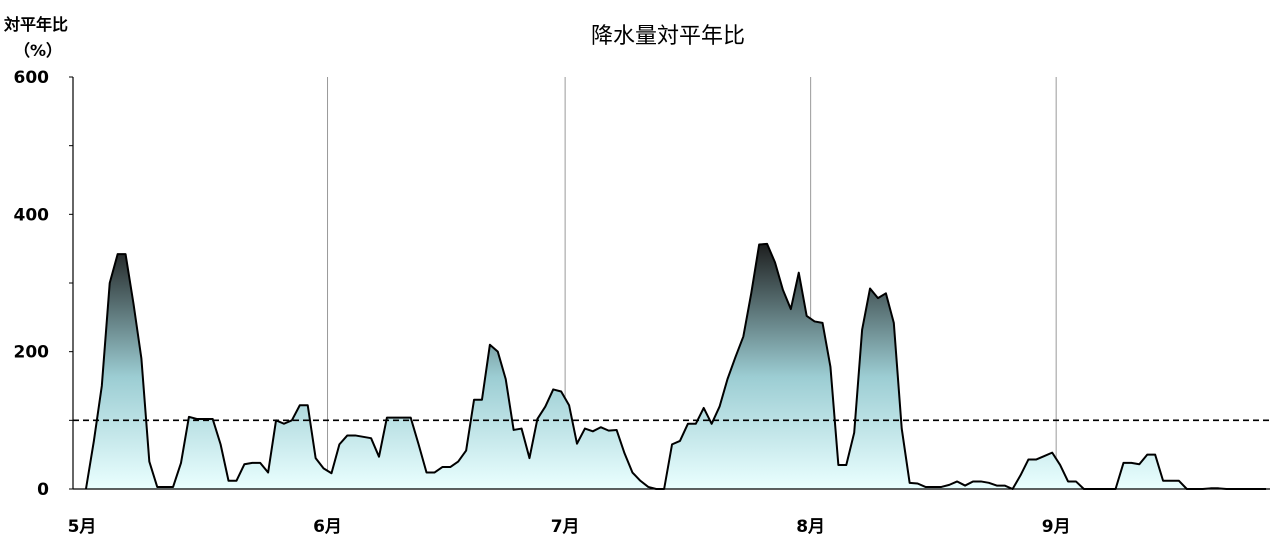 Image resolution: width=1277 pixels, height=538 pixels. Describe the element at coordinates (565, 527) in the screenshot. I see `x-tick-label: 7月` at that location.